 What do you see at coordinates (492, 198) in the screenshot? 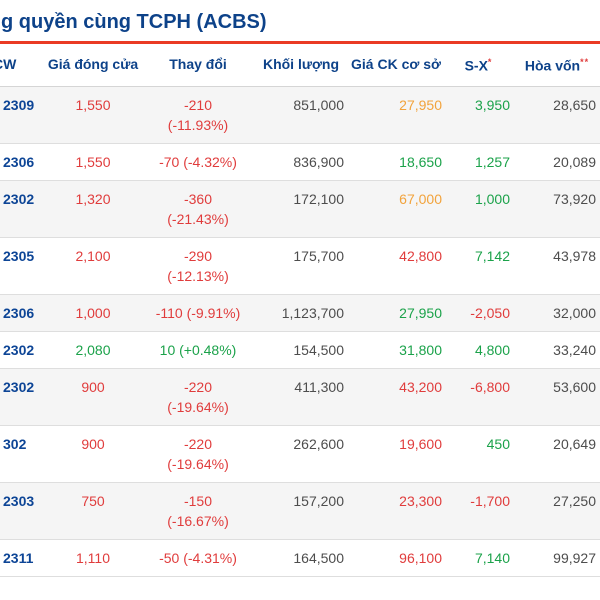
I see `s-x-value: 1,000` at bounding box center [492, 198].